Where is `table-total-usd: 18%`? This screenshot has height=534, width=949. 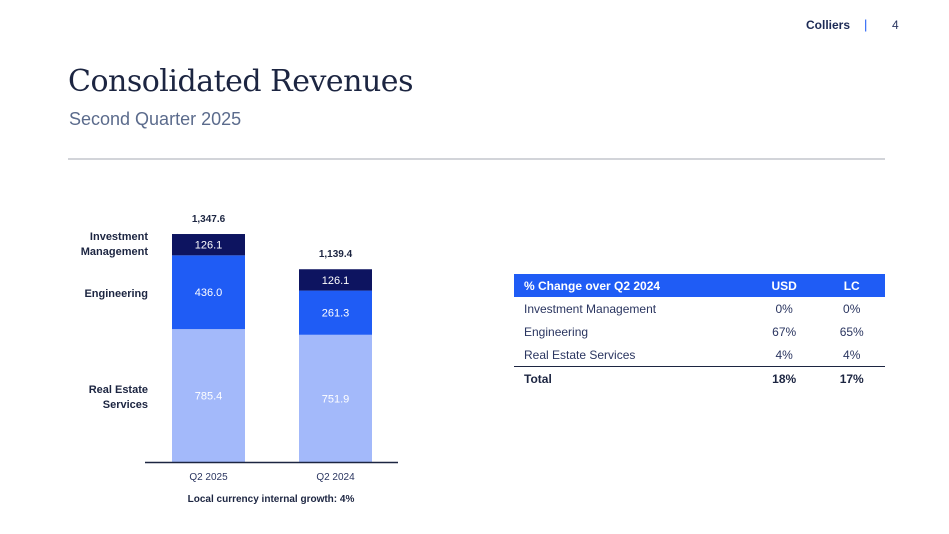 table-total-usd: 18% is located at coordinates (784, 378).